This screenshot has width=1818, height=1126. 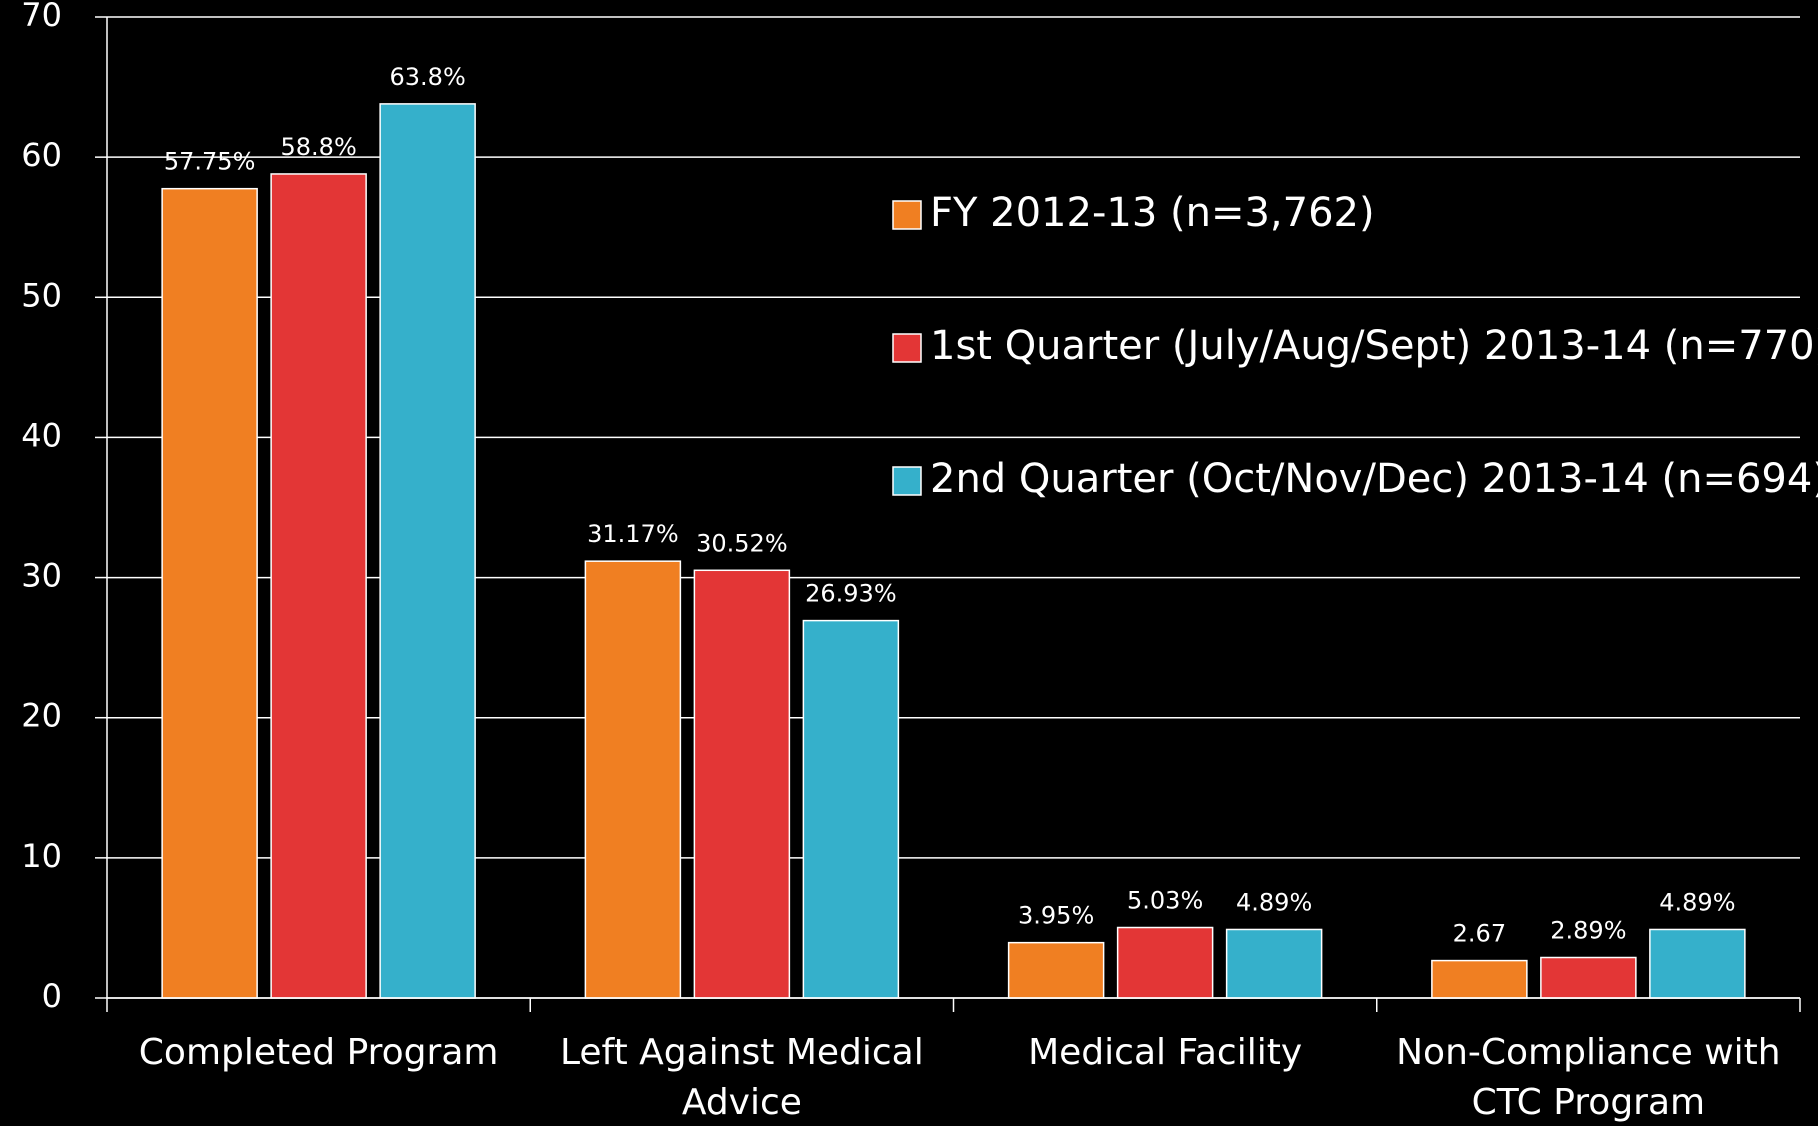 I want to click on value-label: 3.95%, so click(x=1056, y=916).